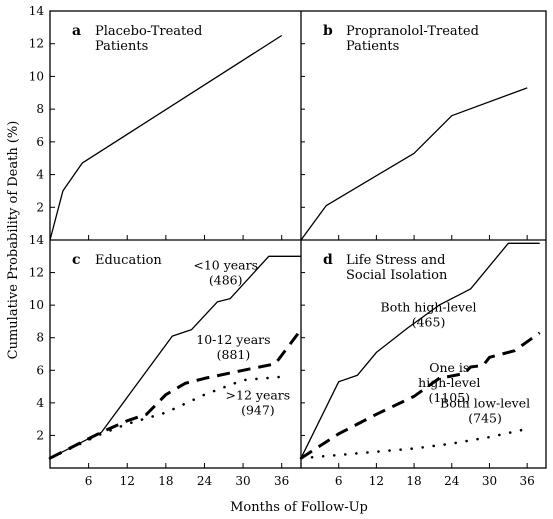  What do you see at coordinates (397, 275) in the screenshot?
I see `panel-title: Social Isolation` at bounding box center [397, 275].